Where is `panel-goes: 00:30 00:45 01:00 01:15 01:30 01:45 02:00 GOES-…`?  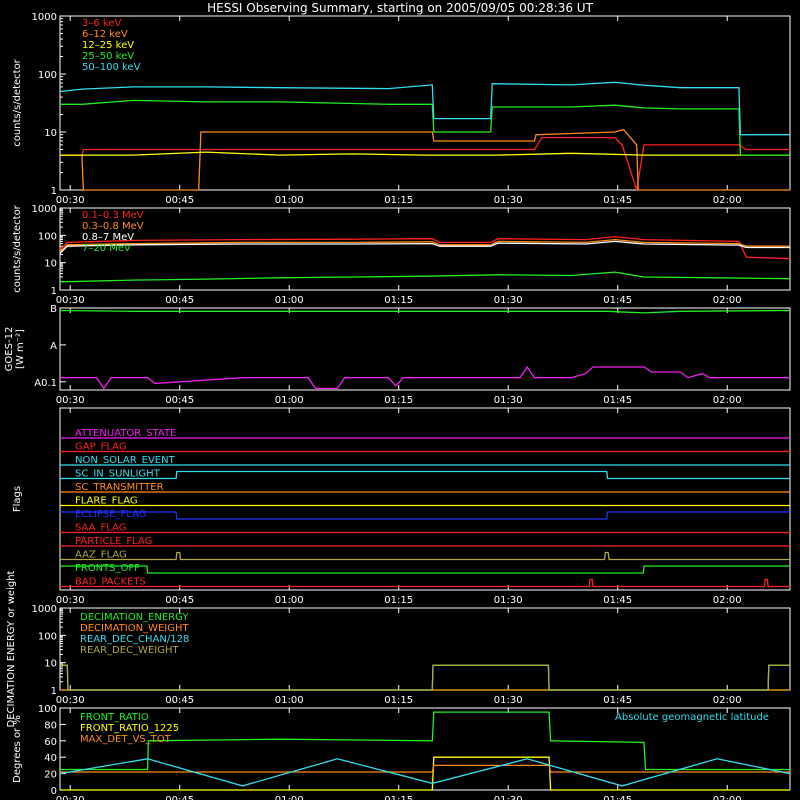 panel-goes: 00:30 00:45 01:00 01:15 01:30 01:45 02:00 GOES-… is located at coordinates (397, 355).